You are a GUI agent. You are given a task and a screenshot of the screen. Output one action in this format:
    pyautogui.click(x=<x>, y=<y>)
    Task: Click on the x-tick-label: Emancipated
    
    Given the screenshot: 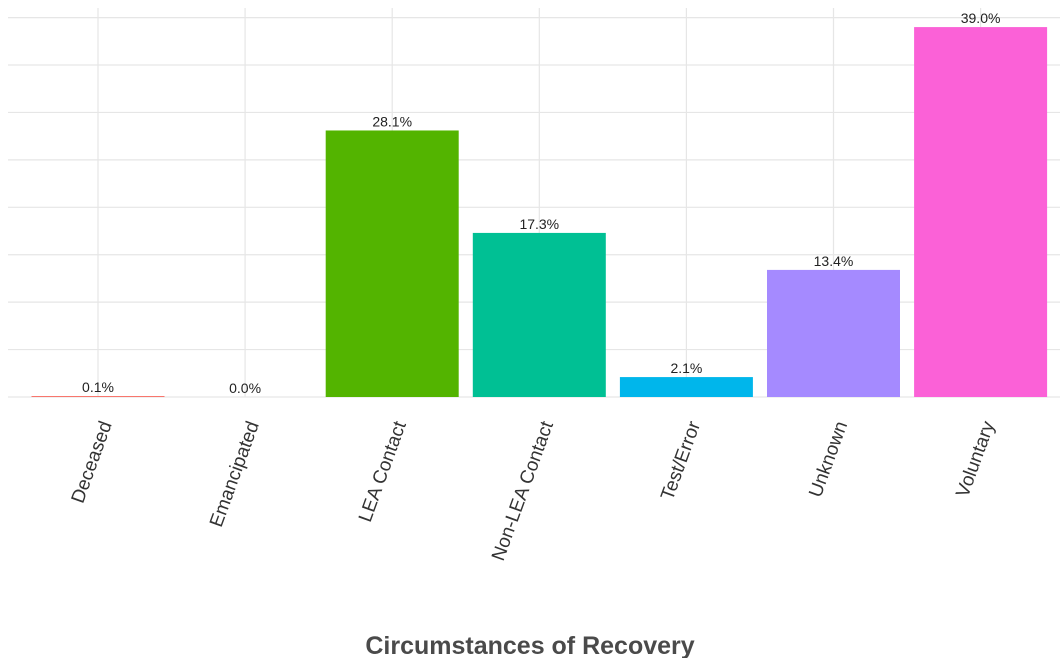 What is the action you would take?
    pyautogui.click(x=235, y=474)
    